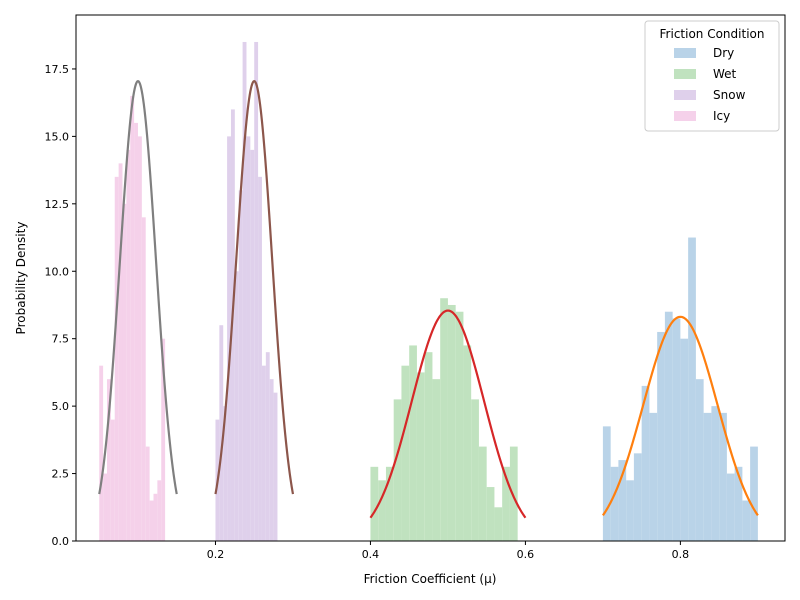 Image resolution: width=800 pixels, height=600 pixels. I want to click on y-tick-label: 12.5, so click(57, 204).